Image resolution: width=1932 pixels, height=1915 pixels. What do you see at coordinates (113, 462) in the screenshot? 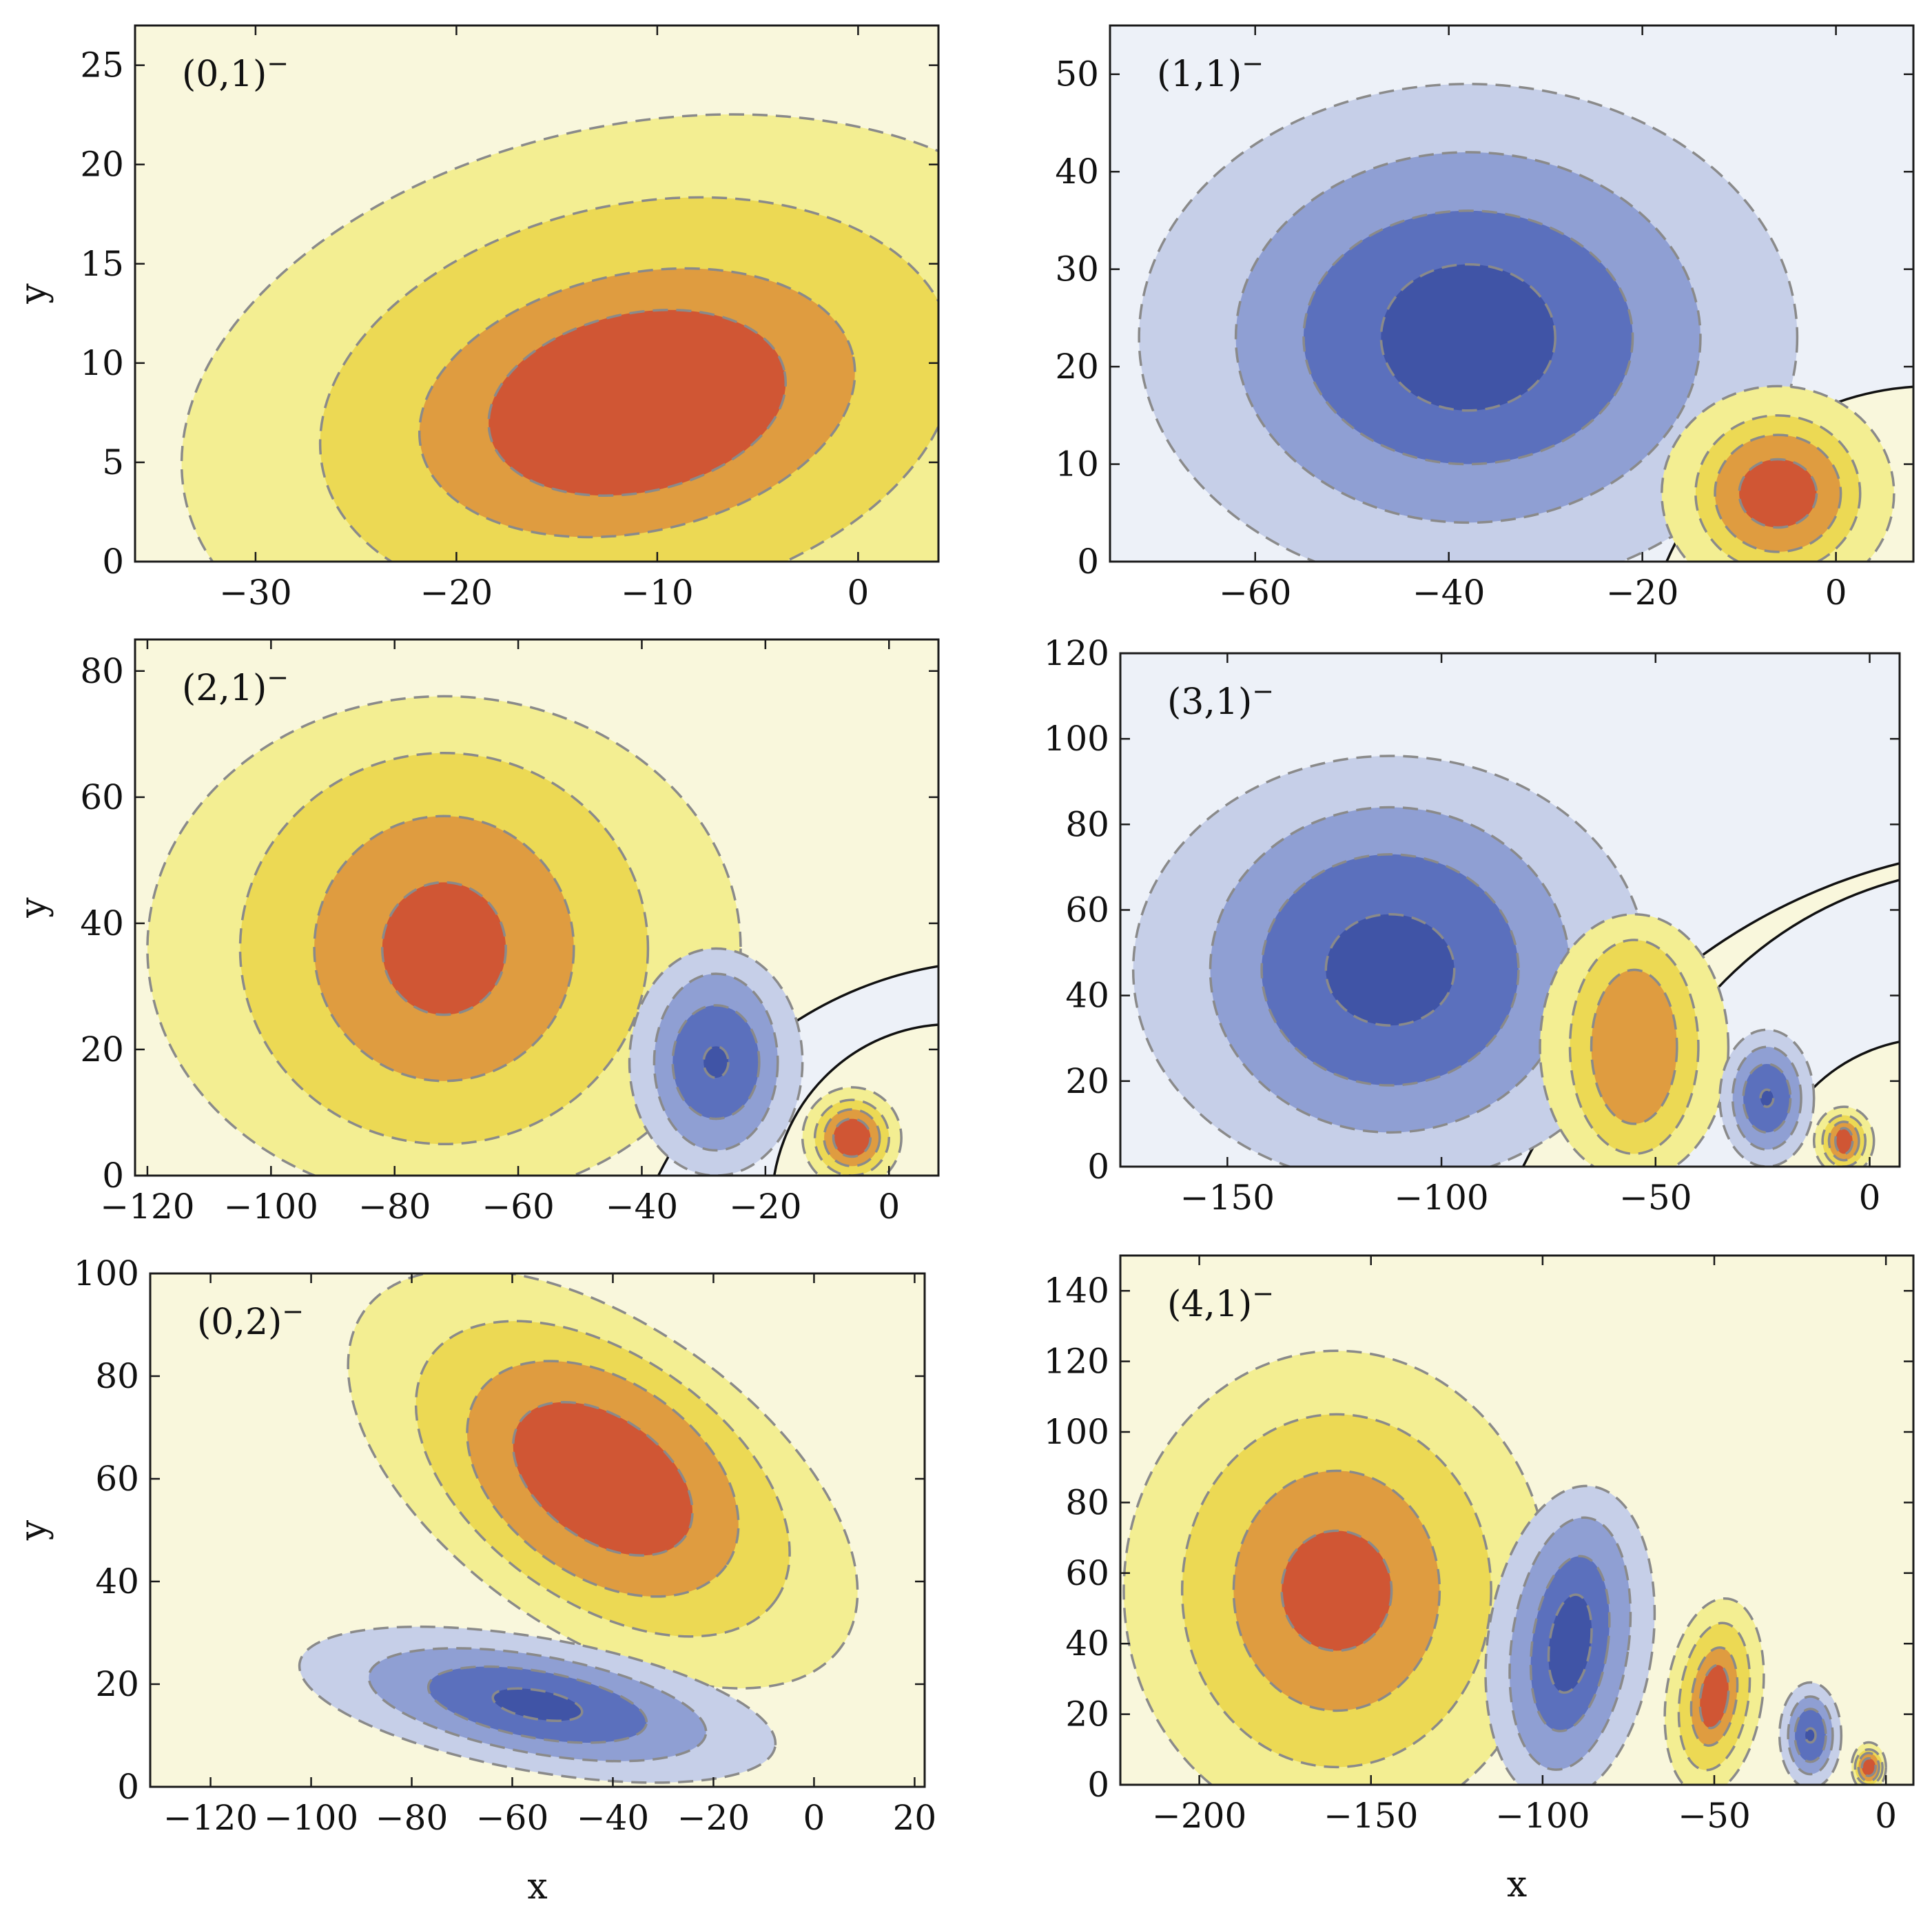
I see `y-tick-label: 5` at bounding box center [113, 462].